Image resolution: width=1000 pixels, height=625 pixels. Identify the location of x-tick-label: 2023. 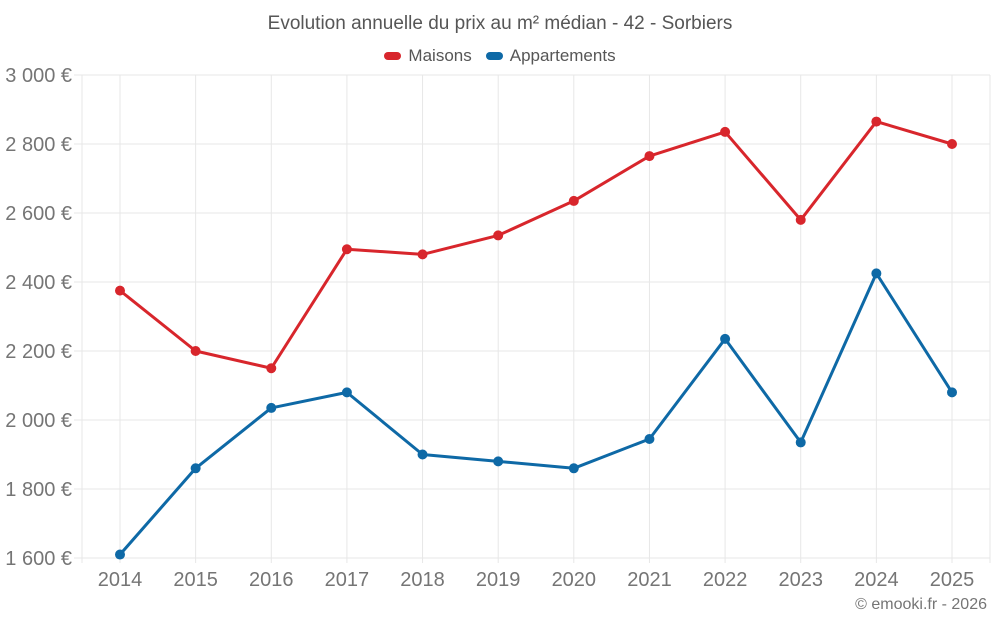
(800, 580).